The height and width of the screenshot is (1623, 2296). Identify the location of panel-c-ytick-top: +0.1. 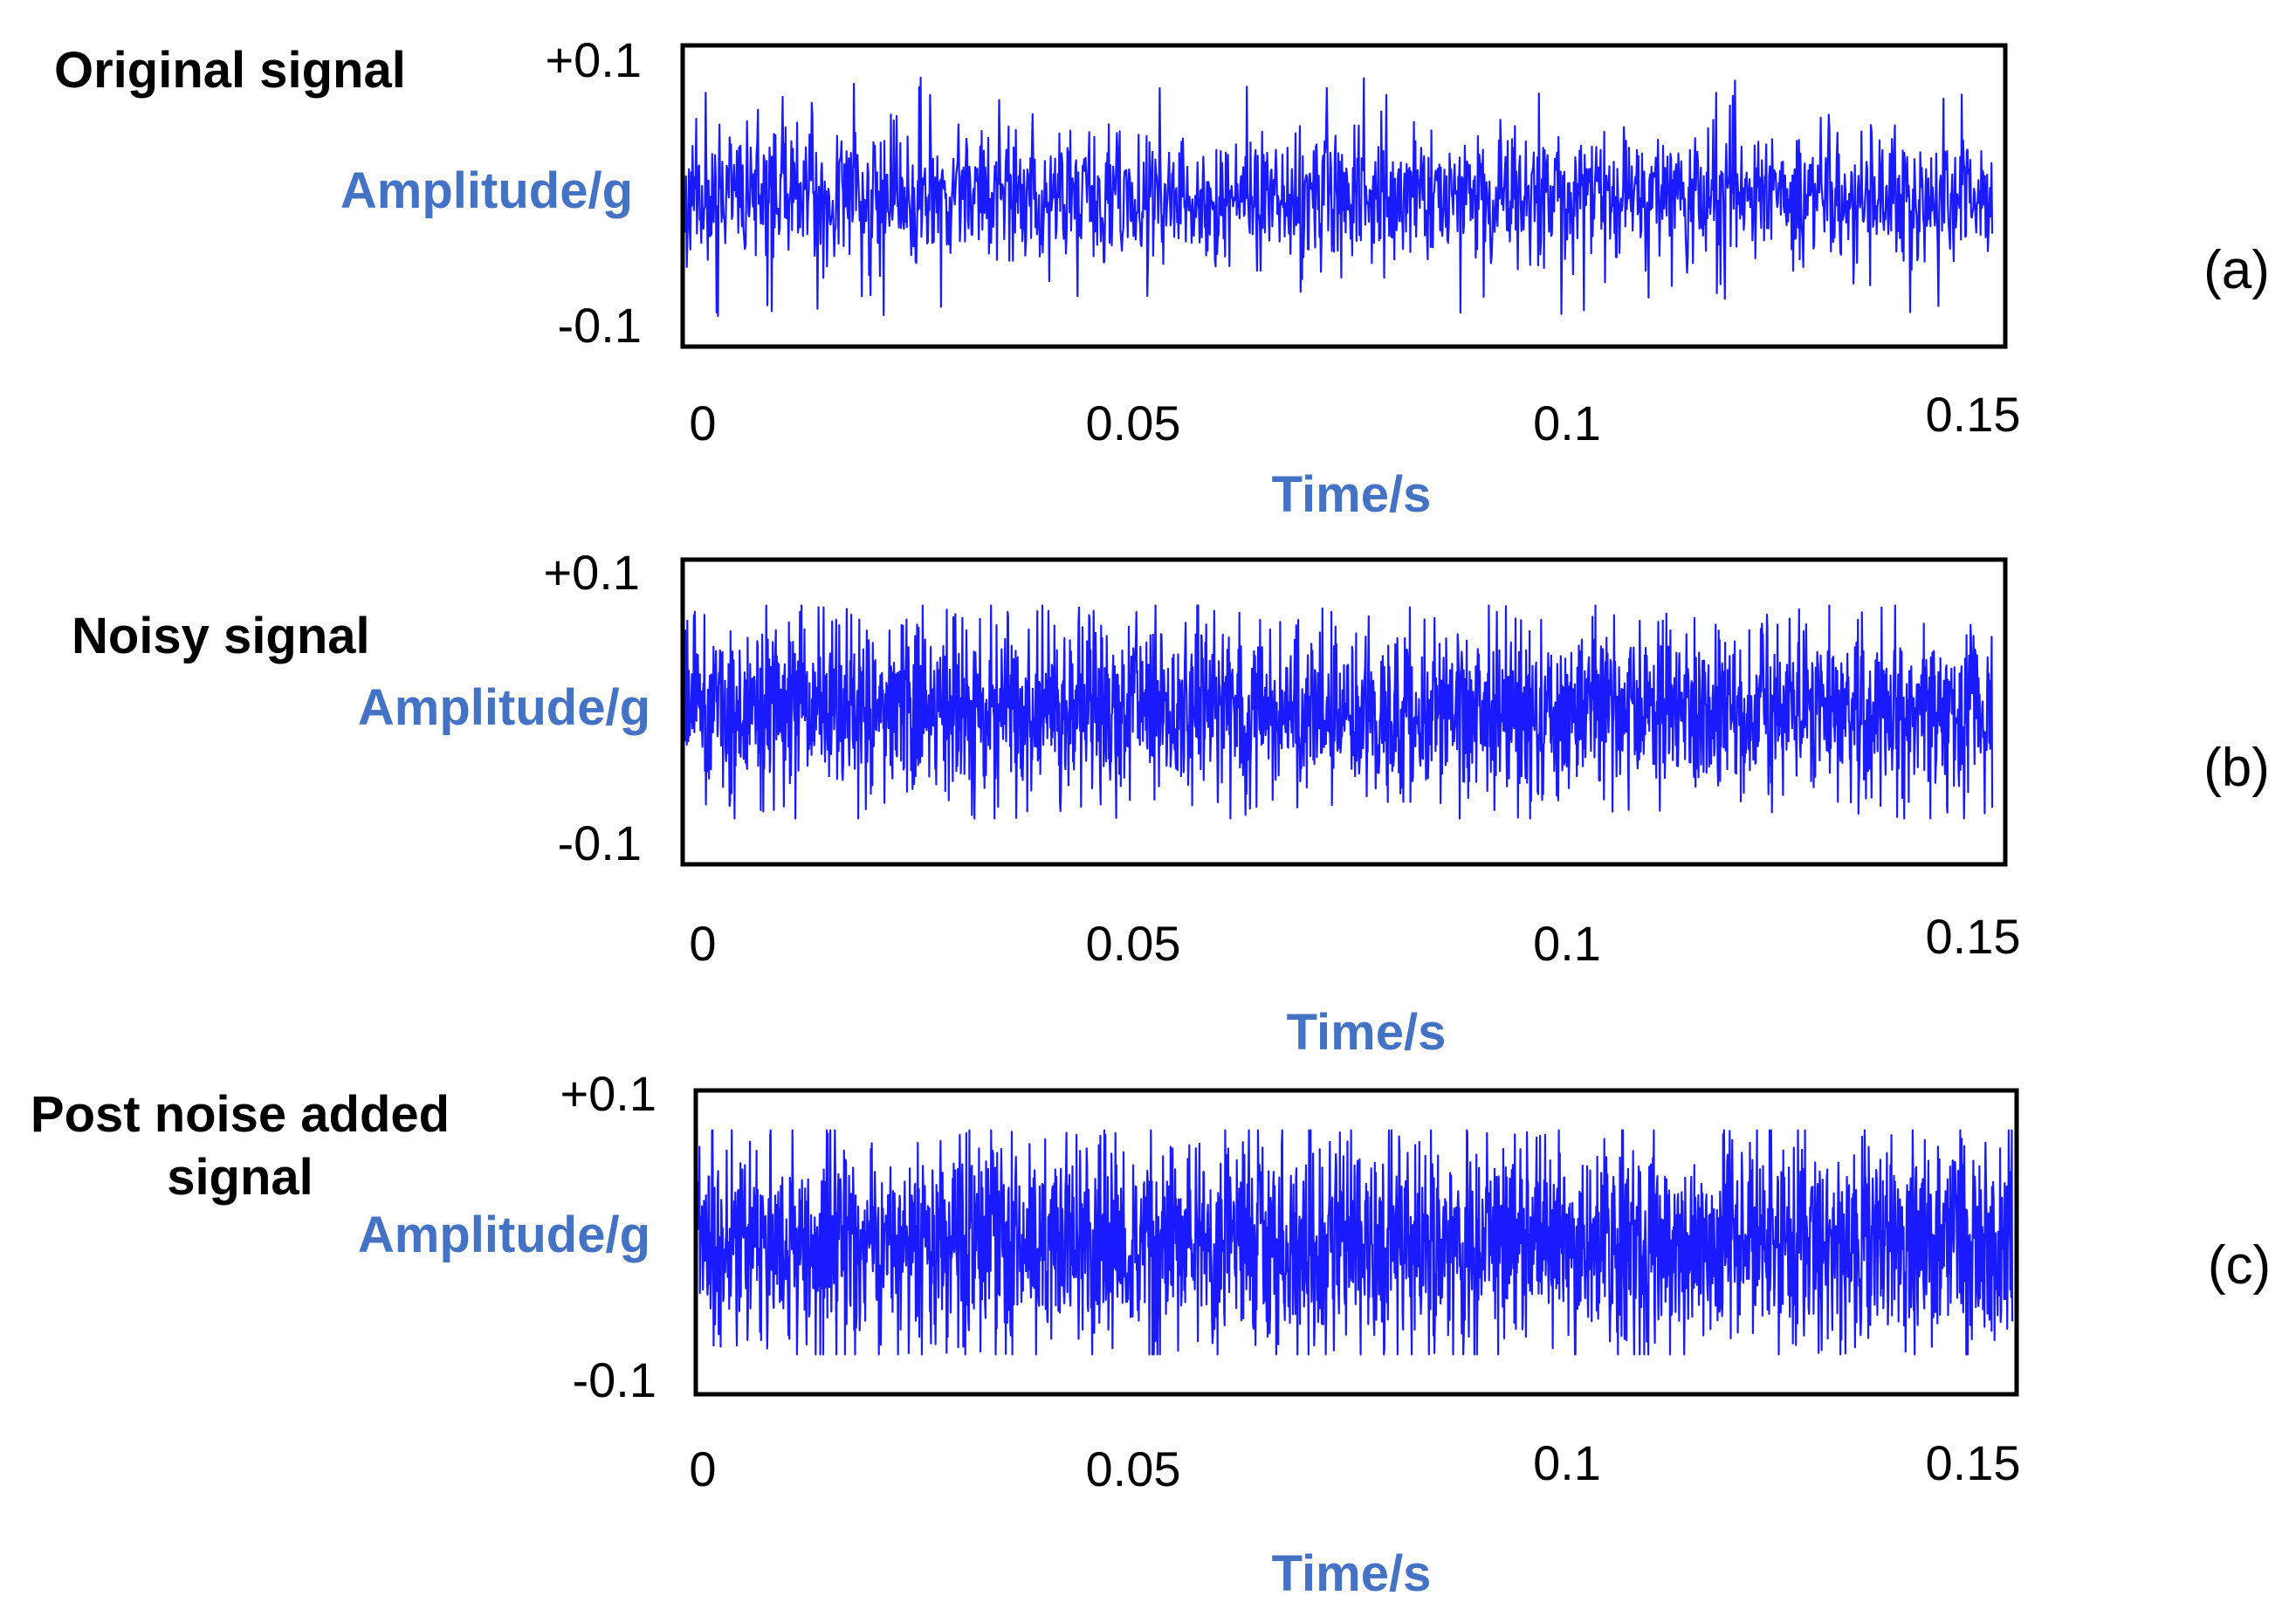
(608, 1093).